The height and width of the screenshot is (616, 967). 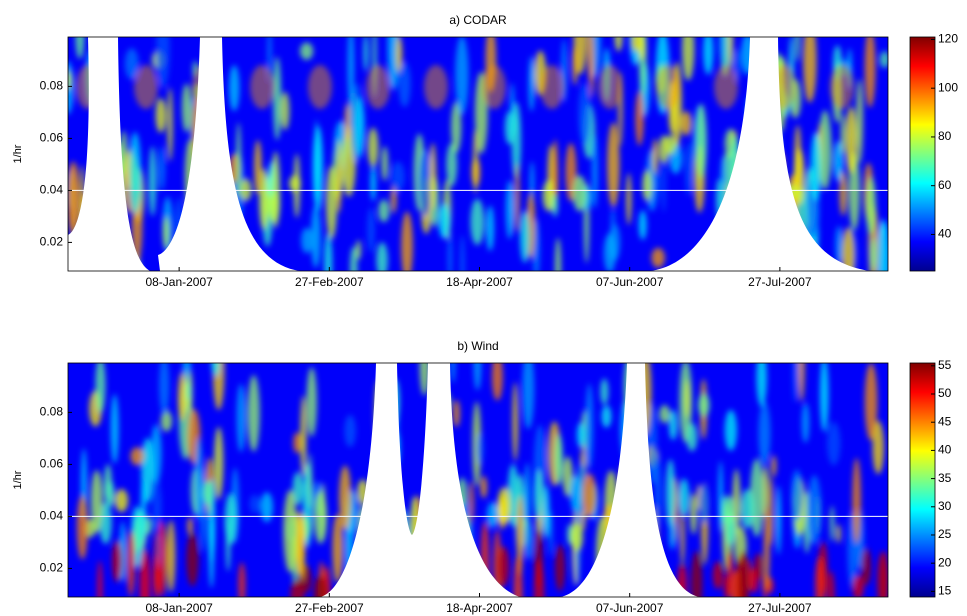 I want to click on y-axis-label: 1/hr, so click(x=18, y=153).